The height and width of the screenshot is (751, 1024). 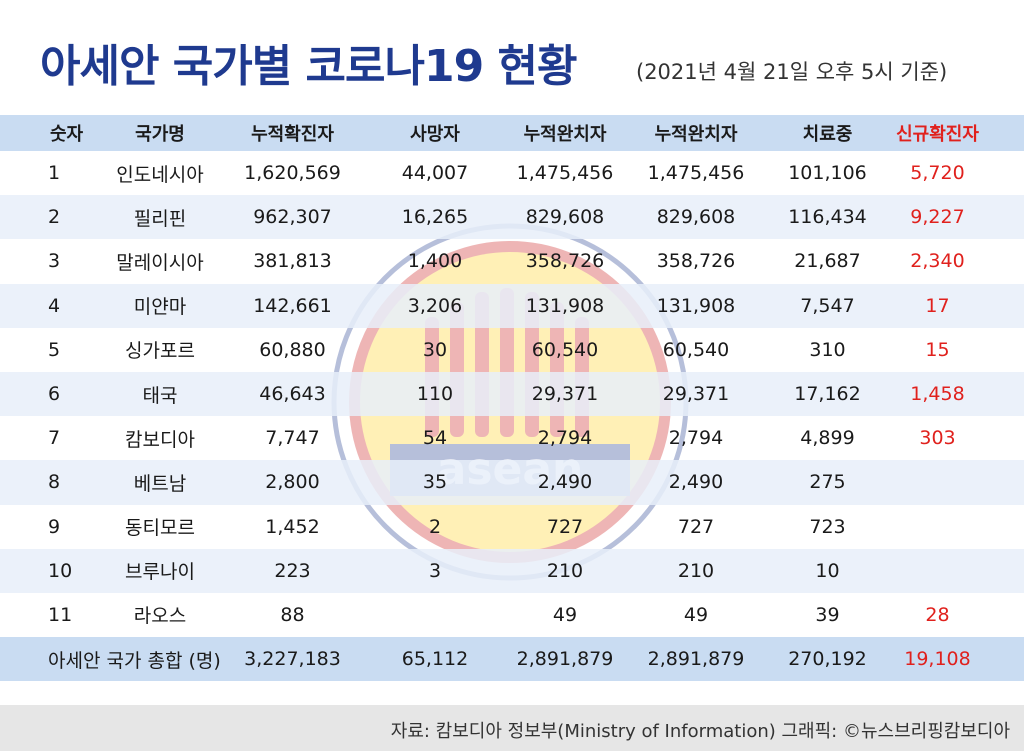 What do you see at coordinates (565, 261) in the screenshot?
I see `col-recovered-cell: 358,726` at bounding box center [565, 261].